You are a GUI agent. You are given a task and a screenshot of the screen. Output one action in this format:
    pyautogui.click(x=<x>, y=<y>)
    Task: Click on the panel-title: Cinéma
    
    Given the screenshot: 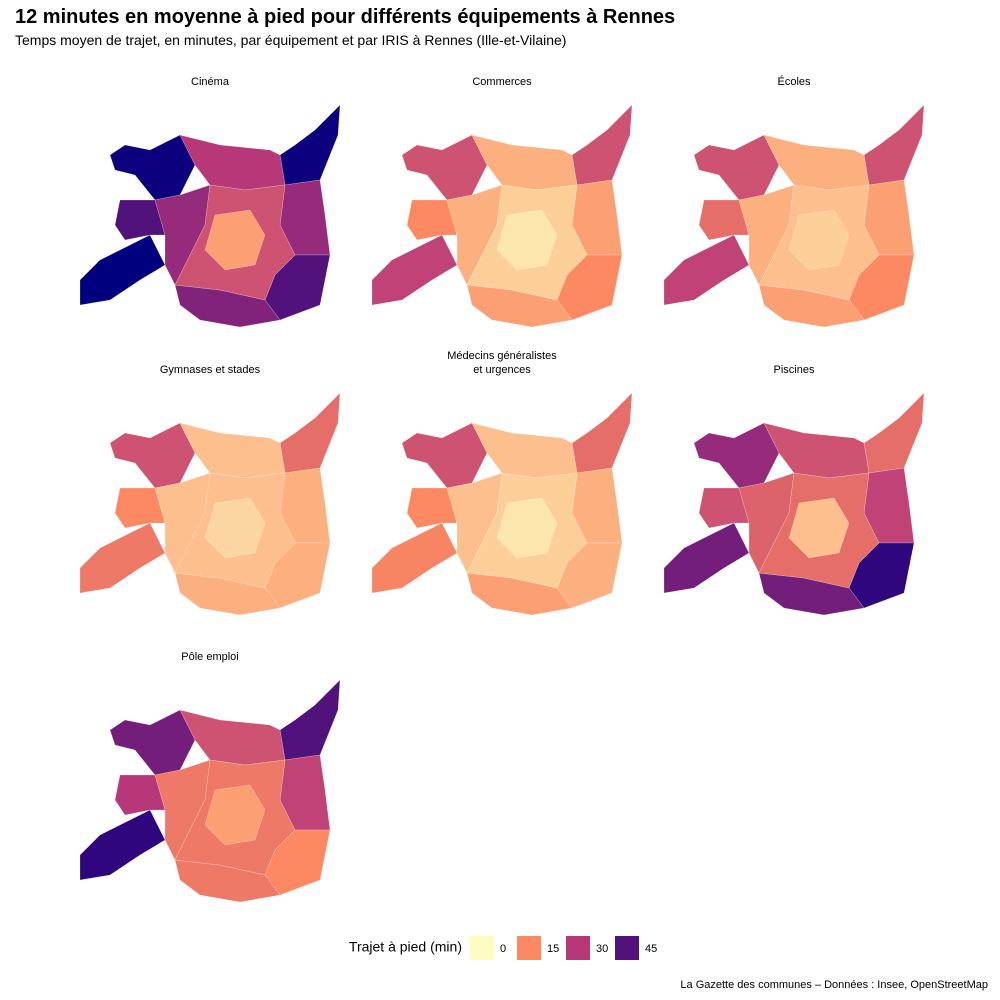 What is the action you would take?
    pyautogui.click(x=210, y=82)
    